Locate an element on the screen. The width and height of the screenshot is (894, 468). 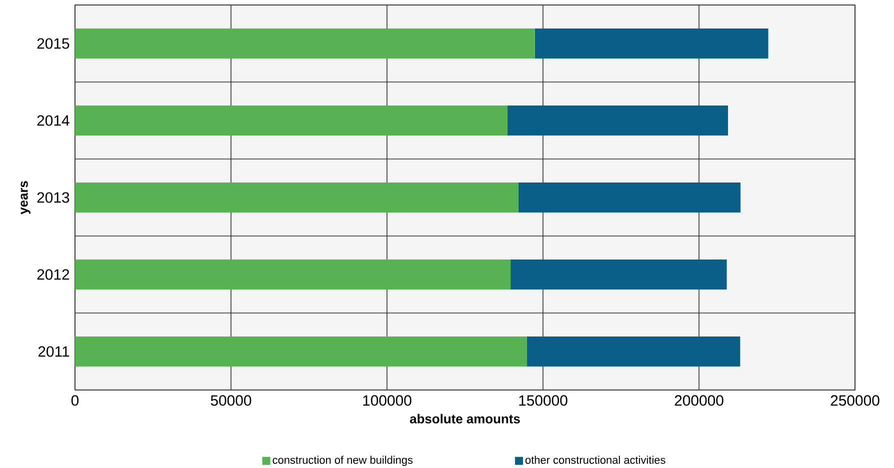
x-tick-label: 200000 is located at coordinates (699, 400).